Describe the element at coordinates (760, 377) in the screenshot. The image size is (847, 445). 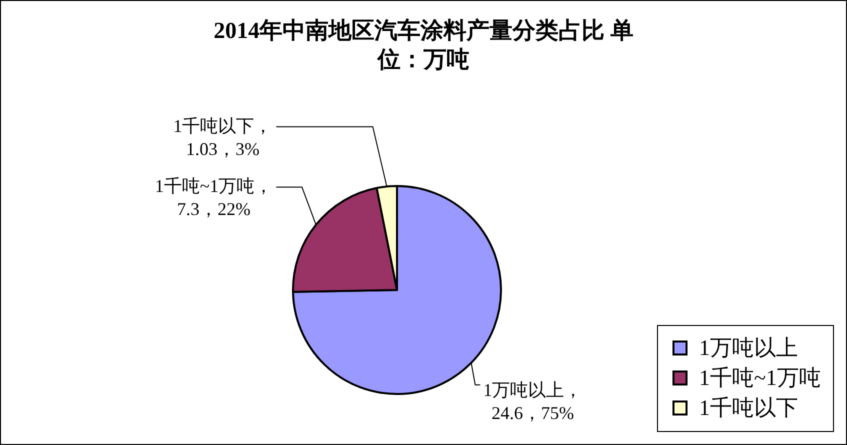
I see `legend-label: 1千吨~1万吨` at that location.